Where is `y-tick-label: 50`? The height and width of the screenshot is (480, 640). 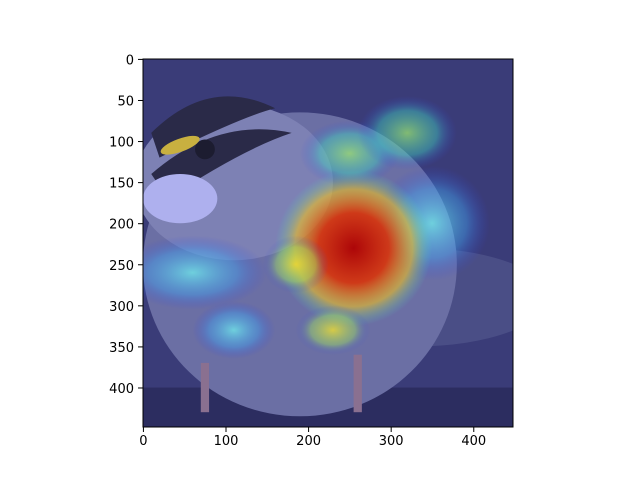 y-tick-label: 50 is located at coordinates (125, 101).